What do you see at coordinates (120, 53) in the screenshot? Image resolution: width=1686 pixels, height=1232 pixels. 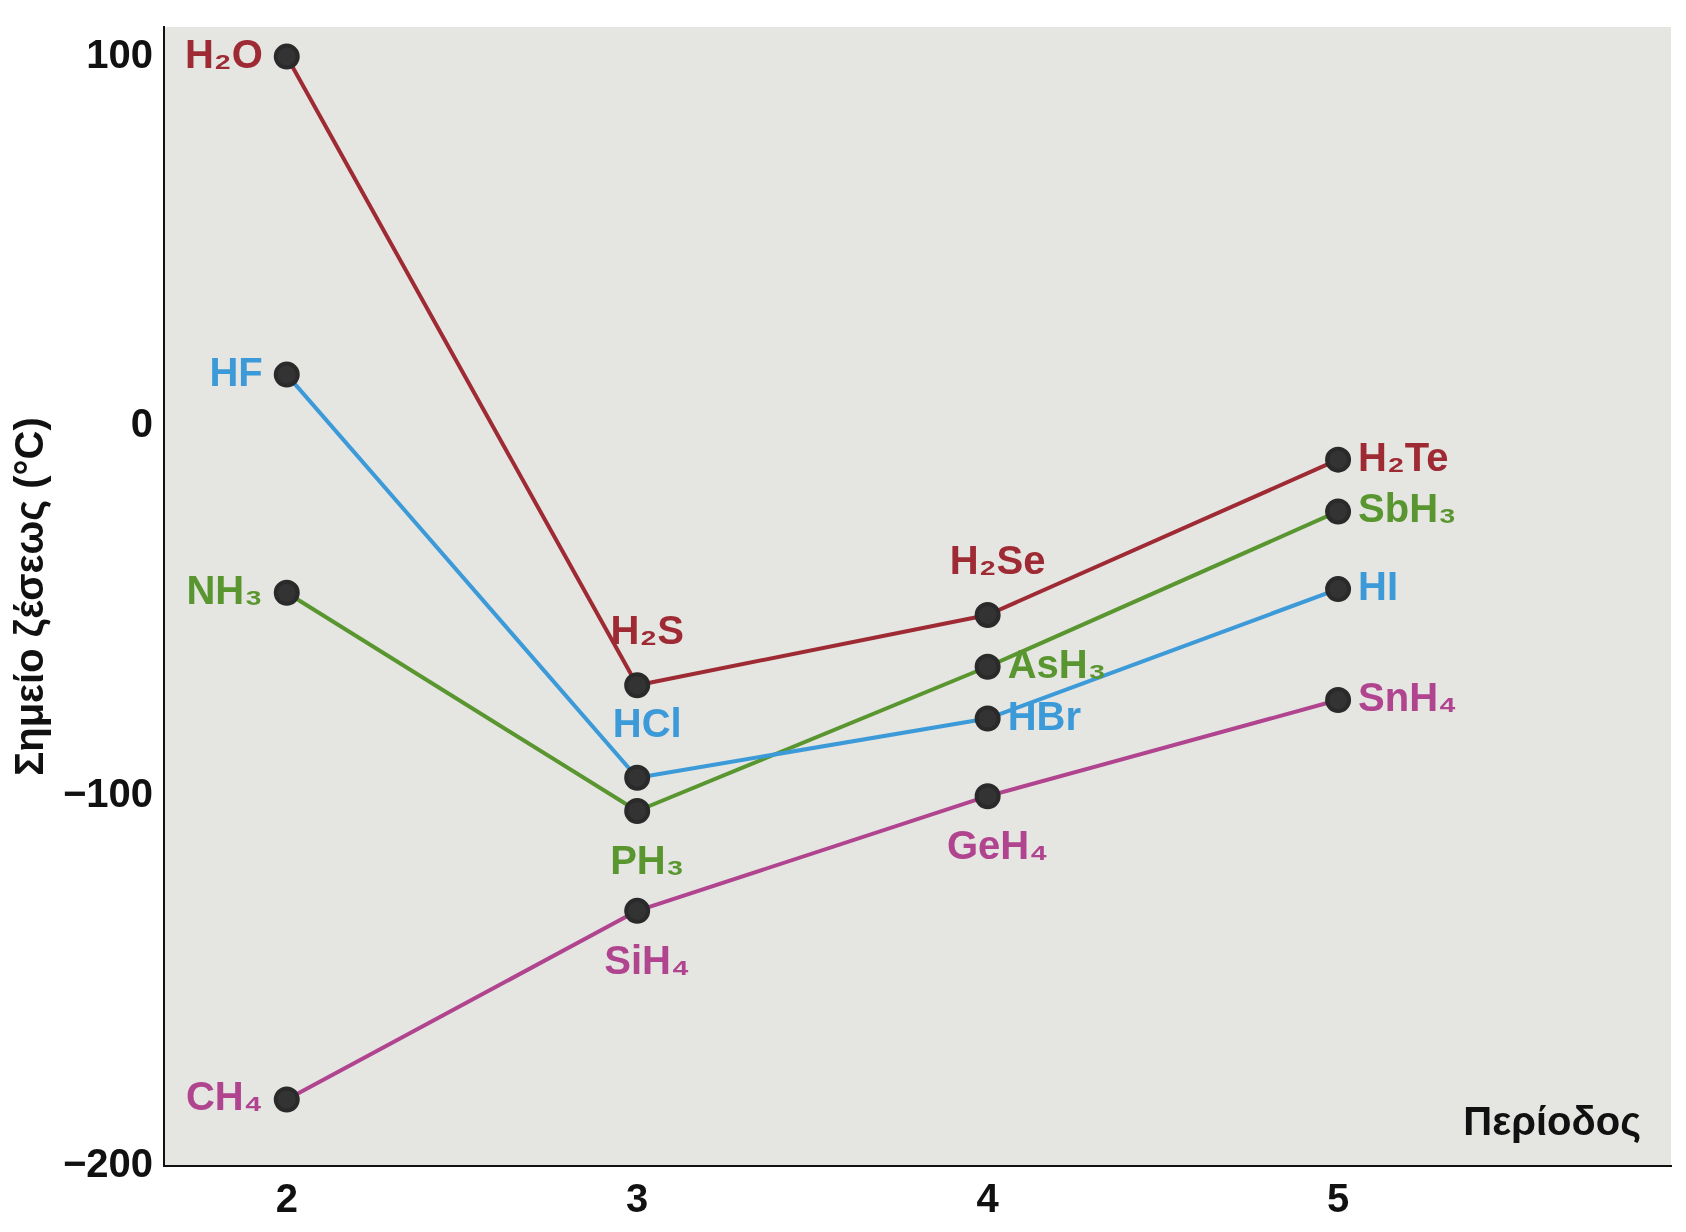 I see `y-tick-label: 100` at bounding box center [120, 53].